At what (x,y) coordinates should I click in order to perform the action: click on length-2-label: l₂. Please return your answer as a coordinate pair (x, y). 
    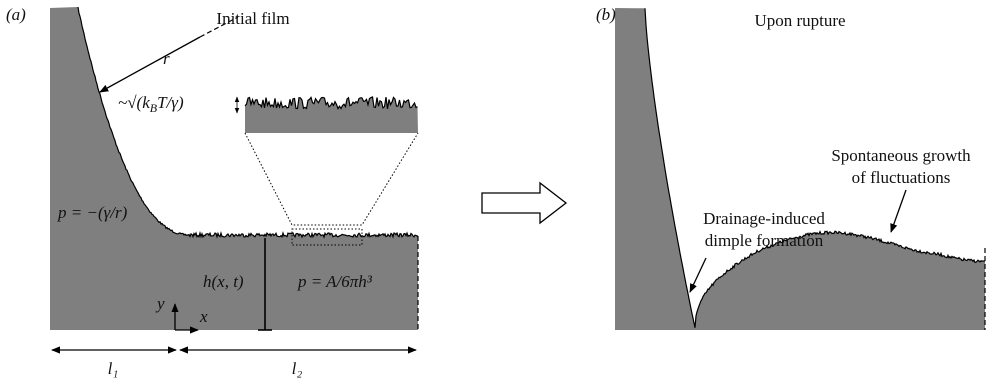
    Looking at the image, I should click on (297, 368).